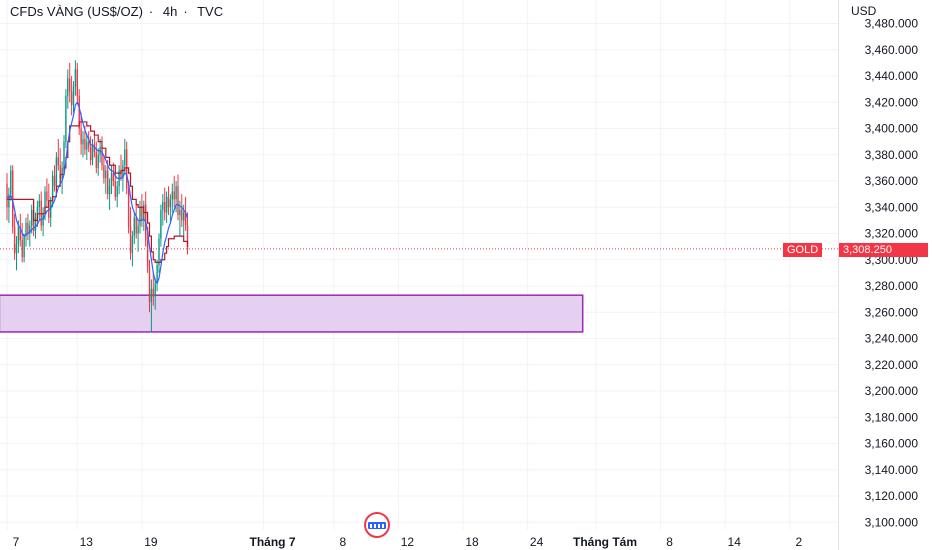  What do you see at coordinates (892, 339) in the screenshot?
I see `y-tick-label: 3,240.000` at bounding box center [892, 339].